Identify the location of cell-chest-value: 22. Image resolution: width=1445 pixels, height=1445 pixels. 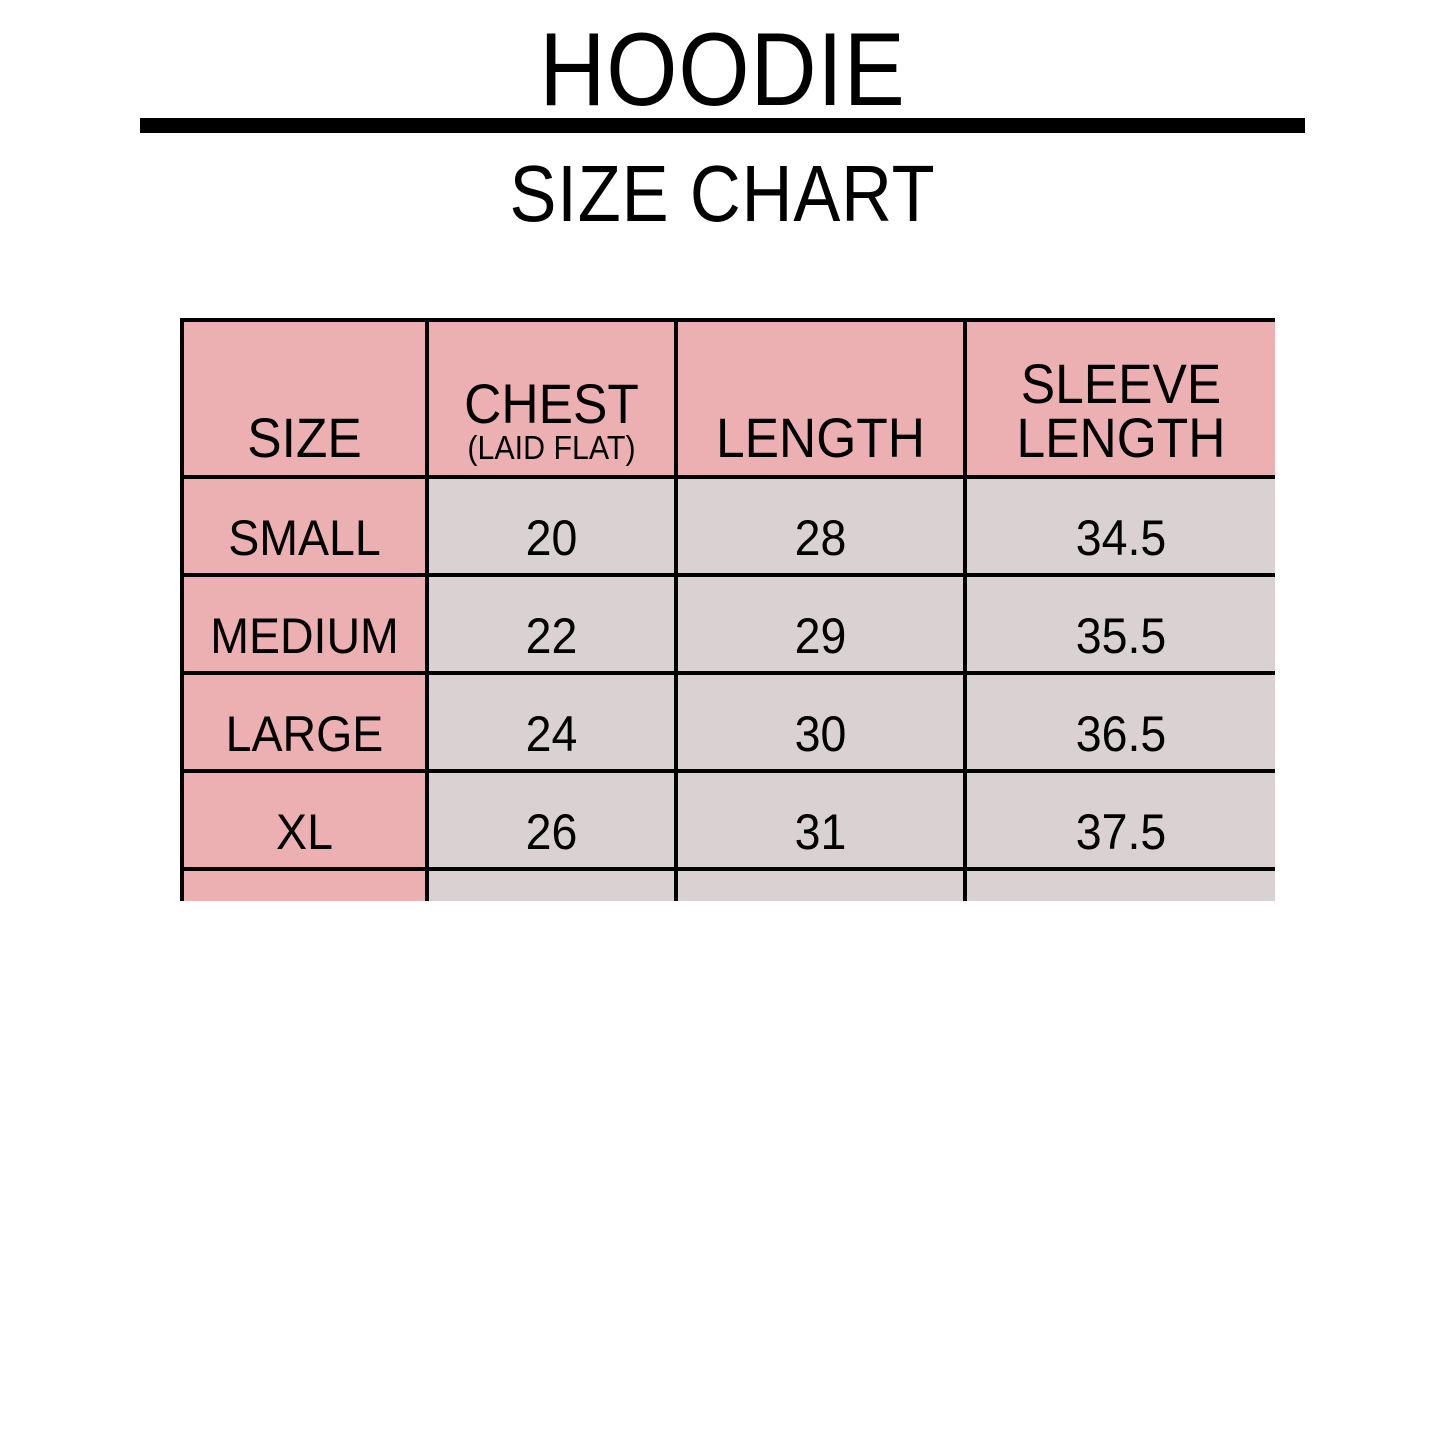
(551, 636).